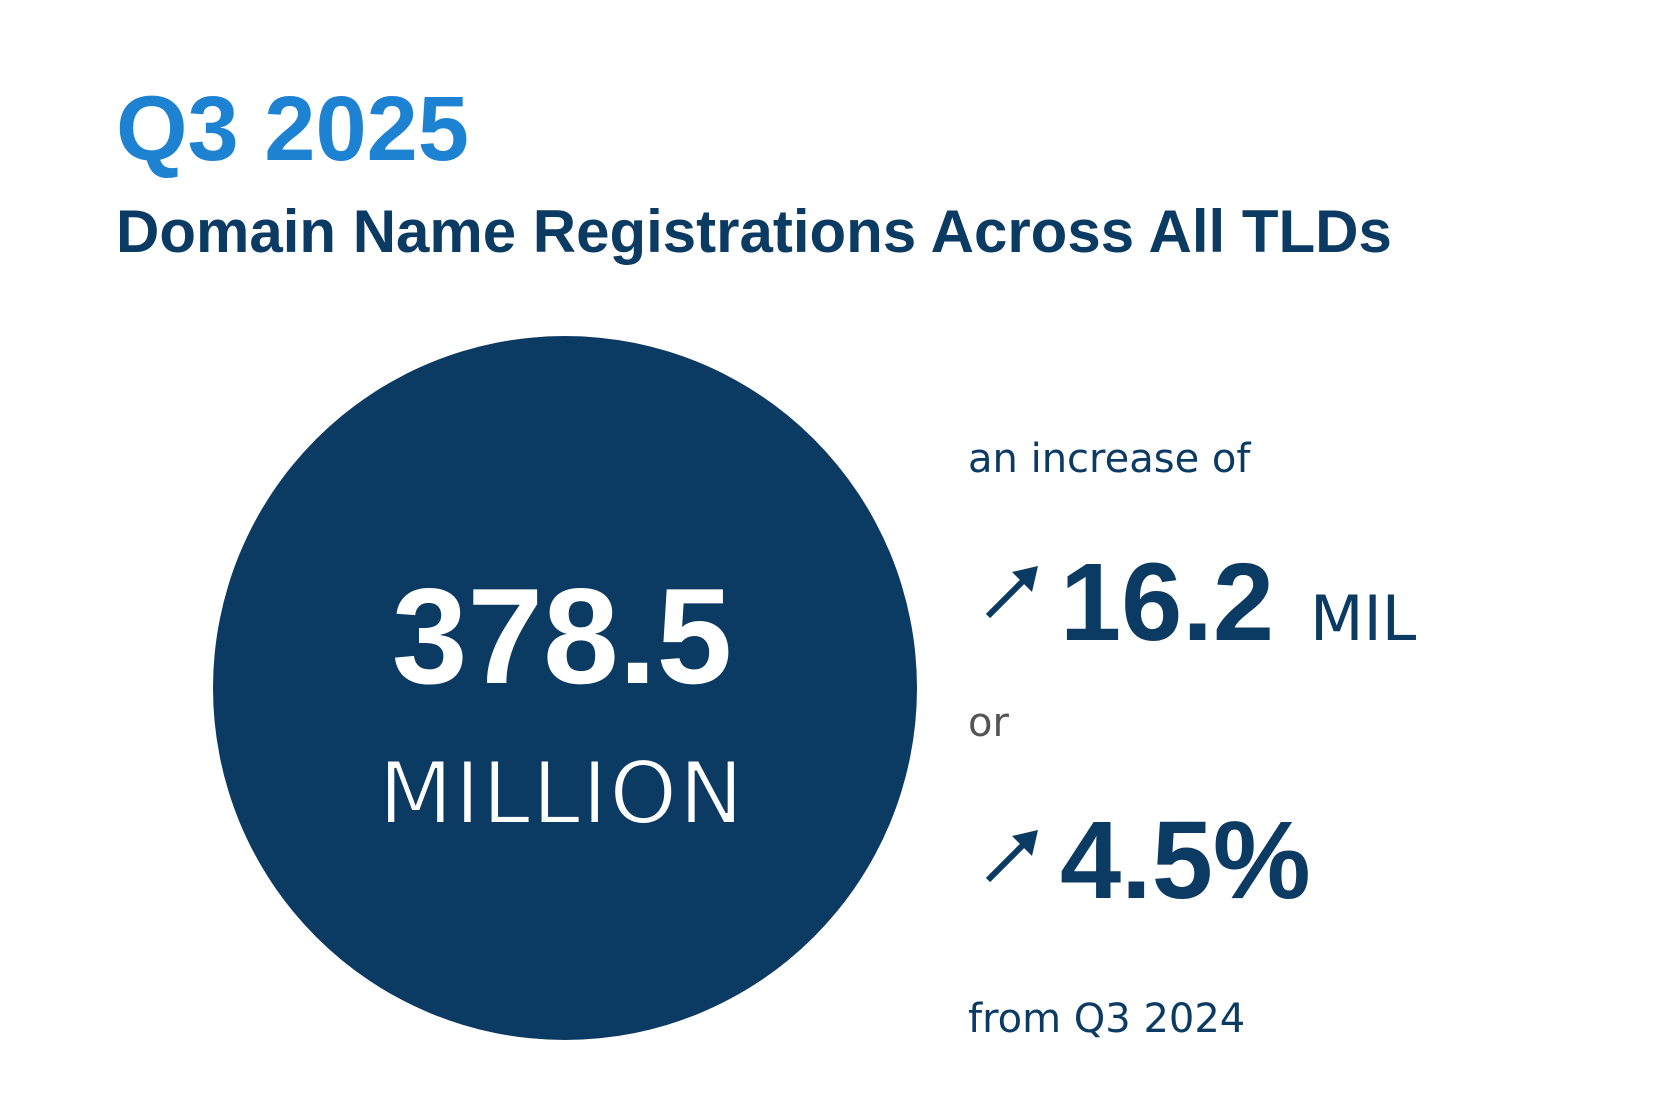  I want to click on total-unit: MILLION, so click(562, 794).